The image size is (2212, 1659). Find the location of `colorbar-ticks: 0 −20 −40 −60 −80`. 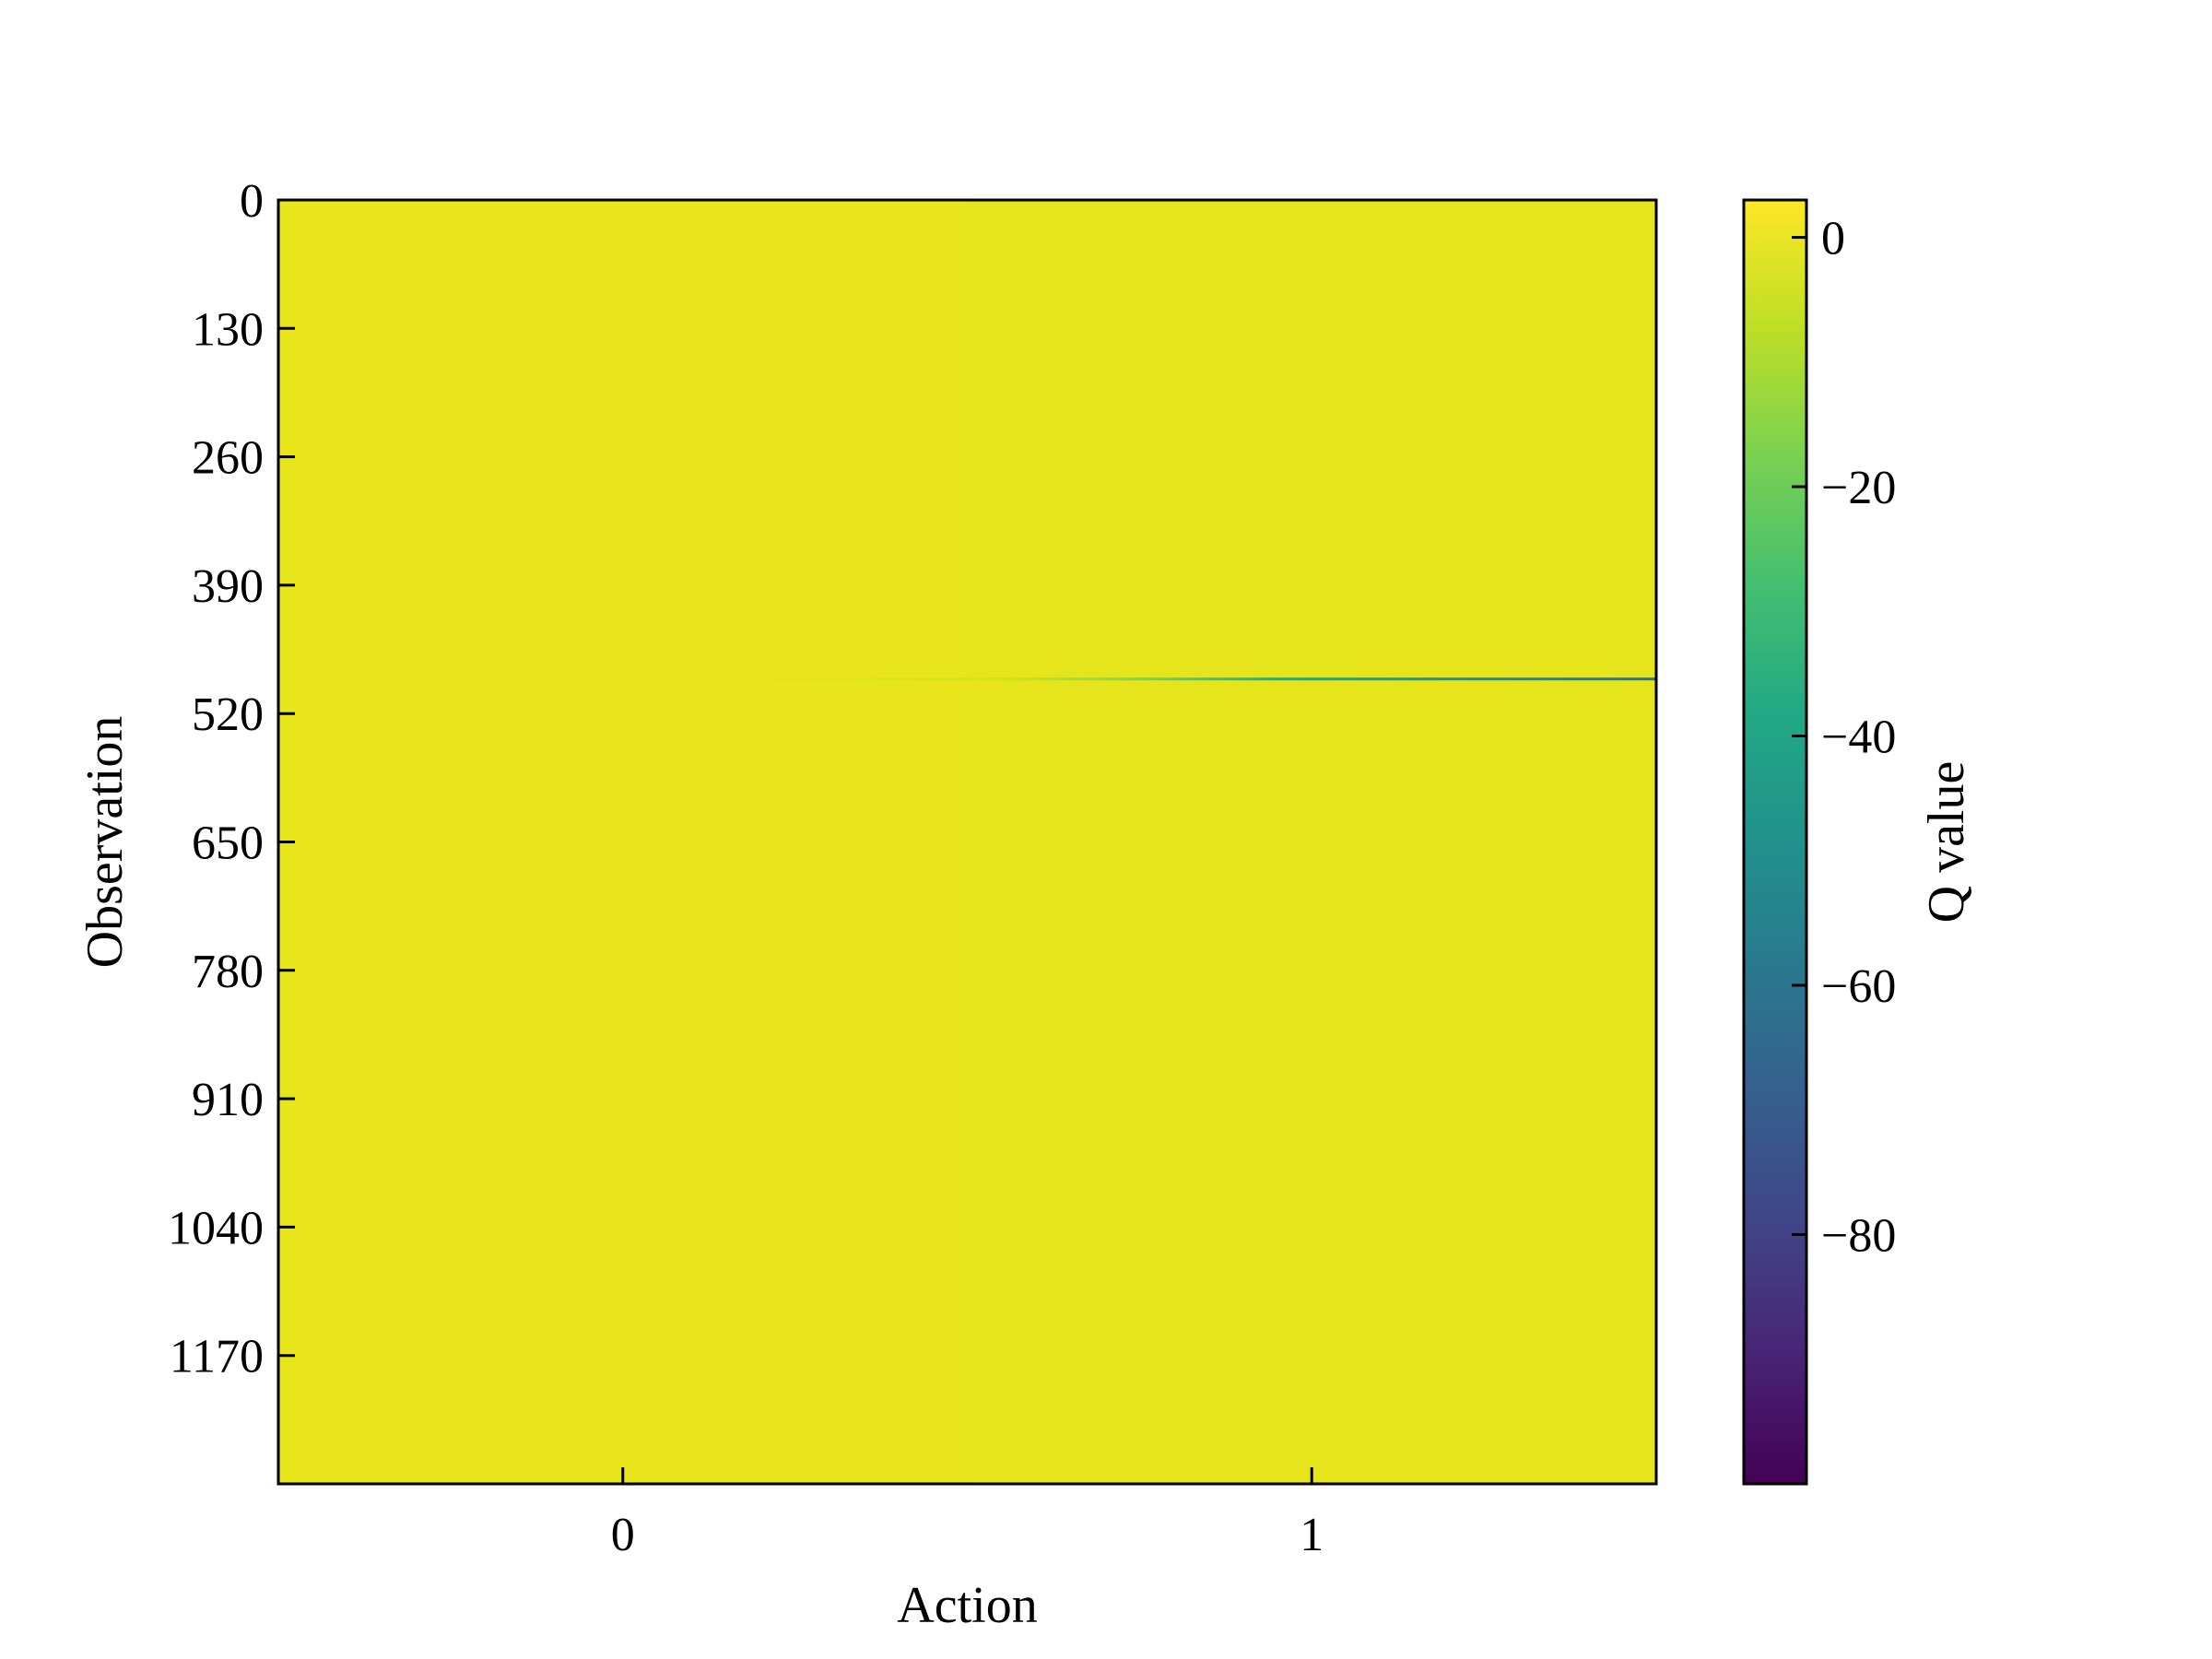

colorbar-ticks: 0 −20 −40 −60 −80 is located at coordinates (1844, 738).